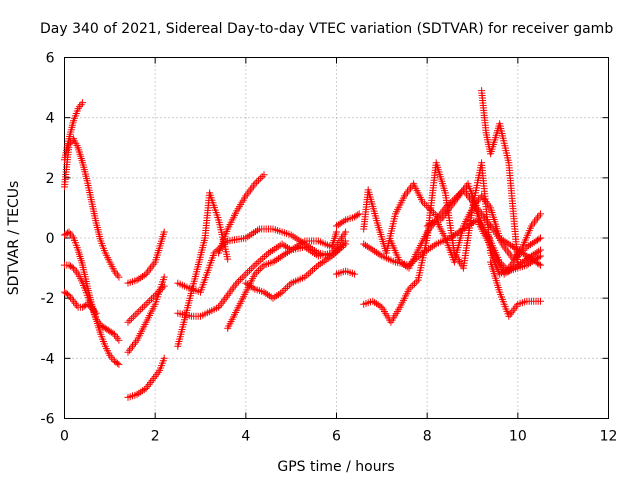 The height and width of the screenshot is (480, 640). Describe the element at coordinates (427, 437) in the screenshot. I see `x-tick-label: 8` at that location.